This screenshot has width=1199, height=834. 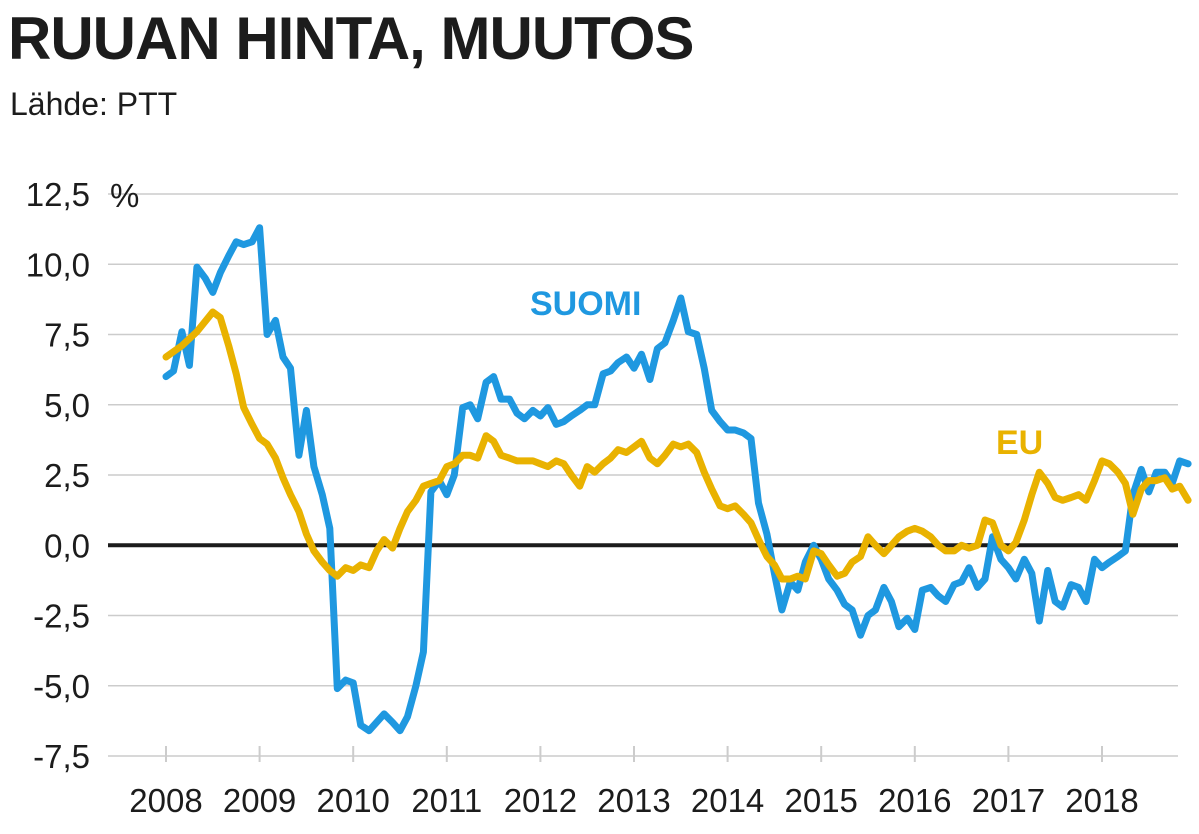 I want to click on series-label-suomi: SUOMI, so click(x=585, y=304).